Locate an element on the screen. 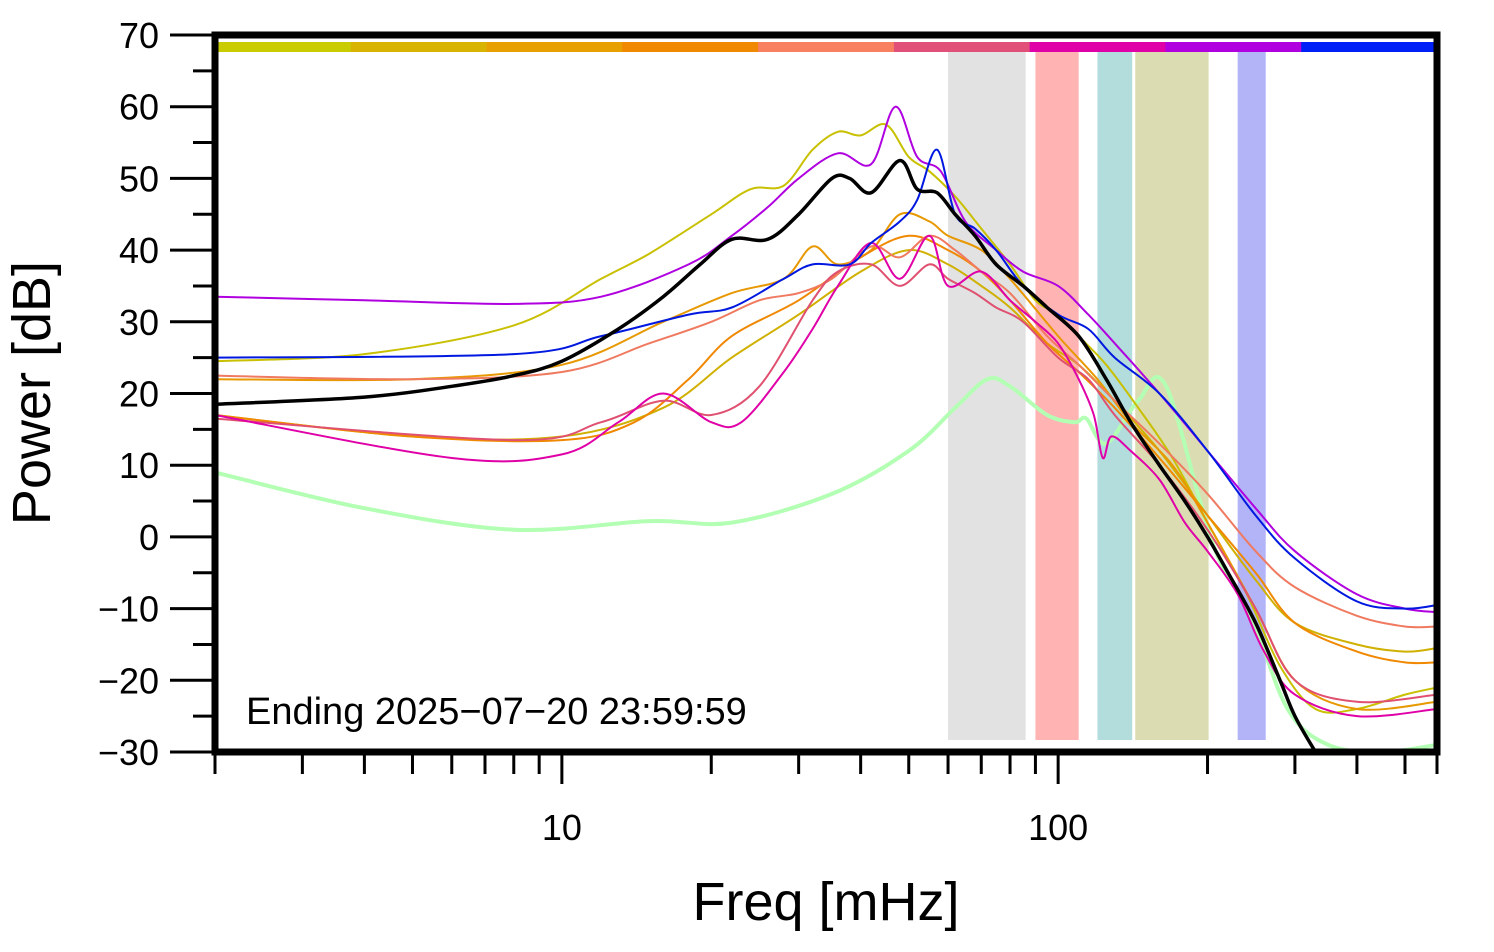  x-axis: 10 100 is located at coordinates (826, 800).